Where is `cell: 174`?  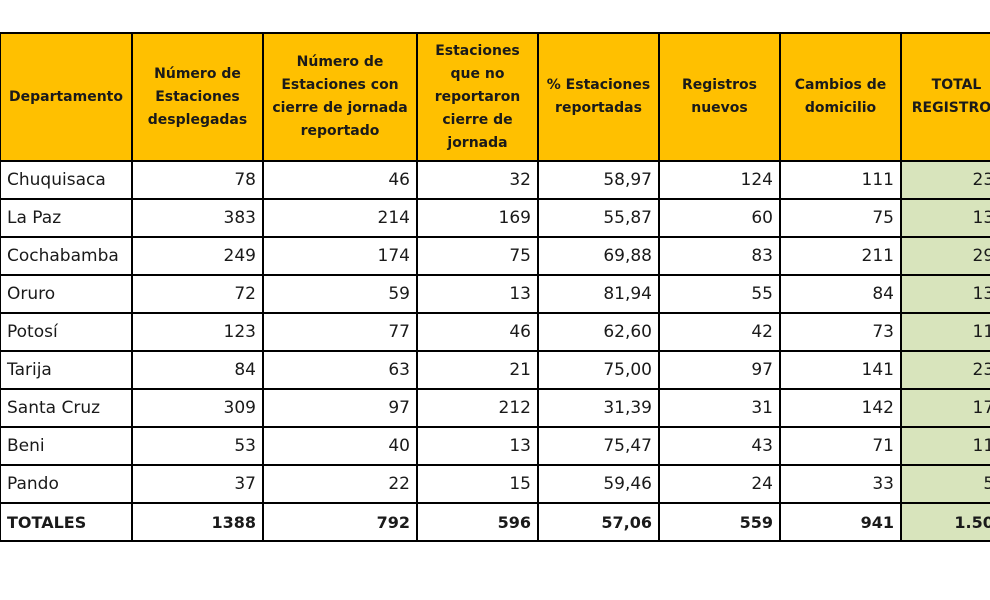 cell: 174 is located at coordinates (340, 256).